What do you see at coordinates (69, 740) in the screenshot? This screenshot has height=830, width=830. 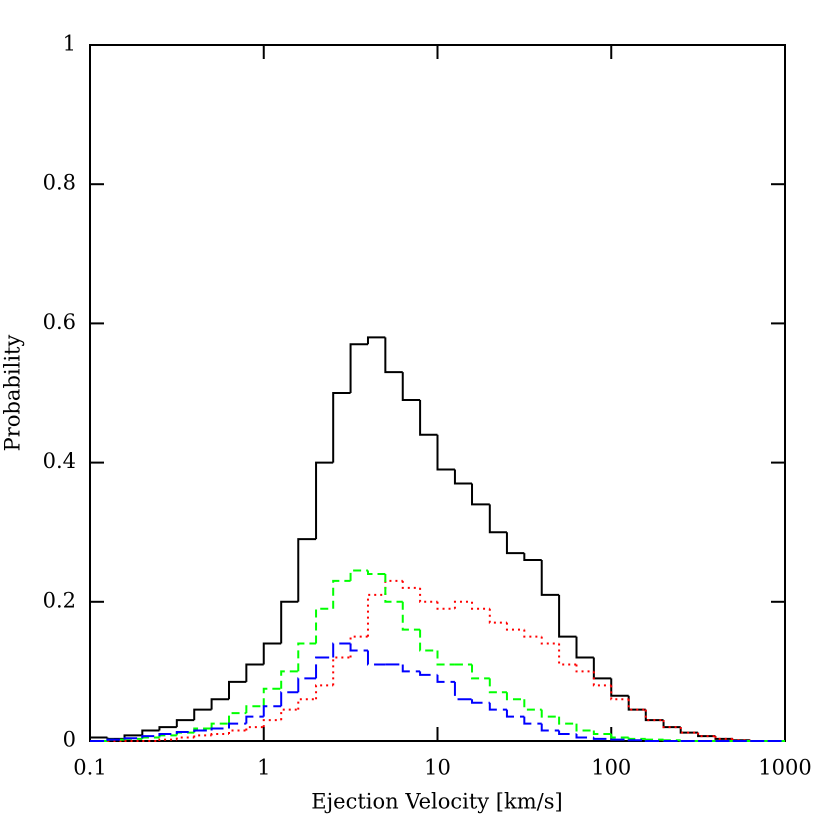 I see `y-tick-label: 0` at bounding box center [69, 740].